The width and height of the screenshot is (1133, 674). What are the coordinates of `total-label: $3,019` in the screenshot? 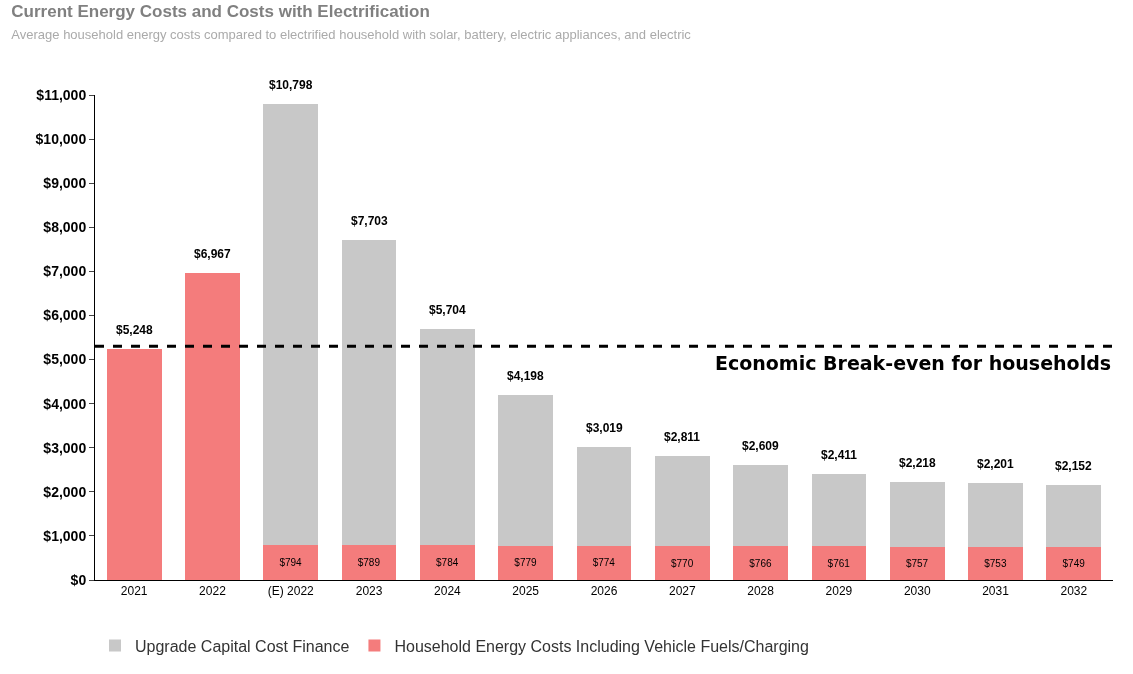 It's located at (605, 428).